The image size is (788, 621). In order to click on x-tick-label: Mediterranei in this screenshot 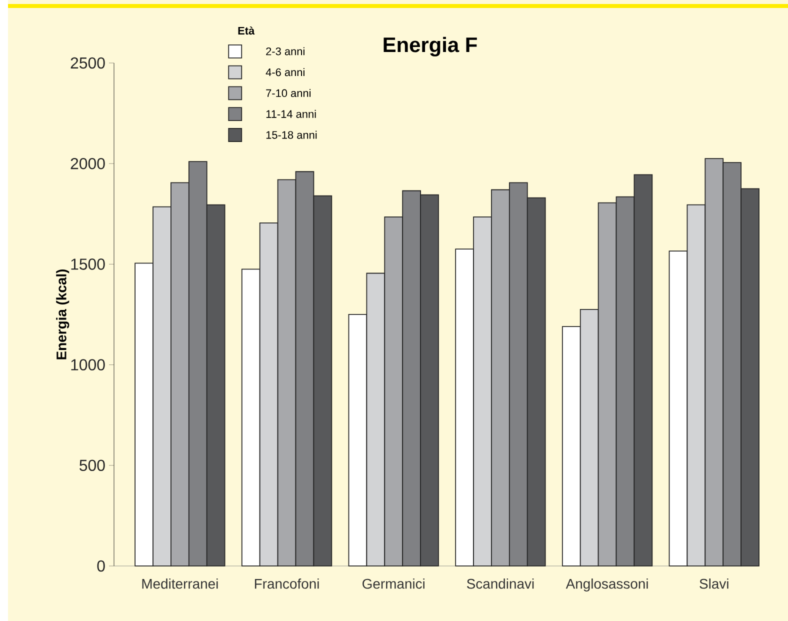, I will do `click(180, 583)`.